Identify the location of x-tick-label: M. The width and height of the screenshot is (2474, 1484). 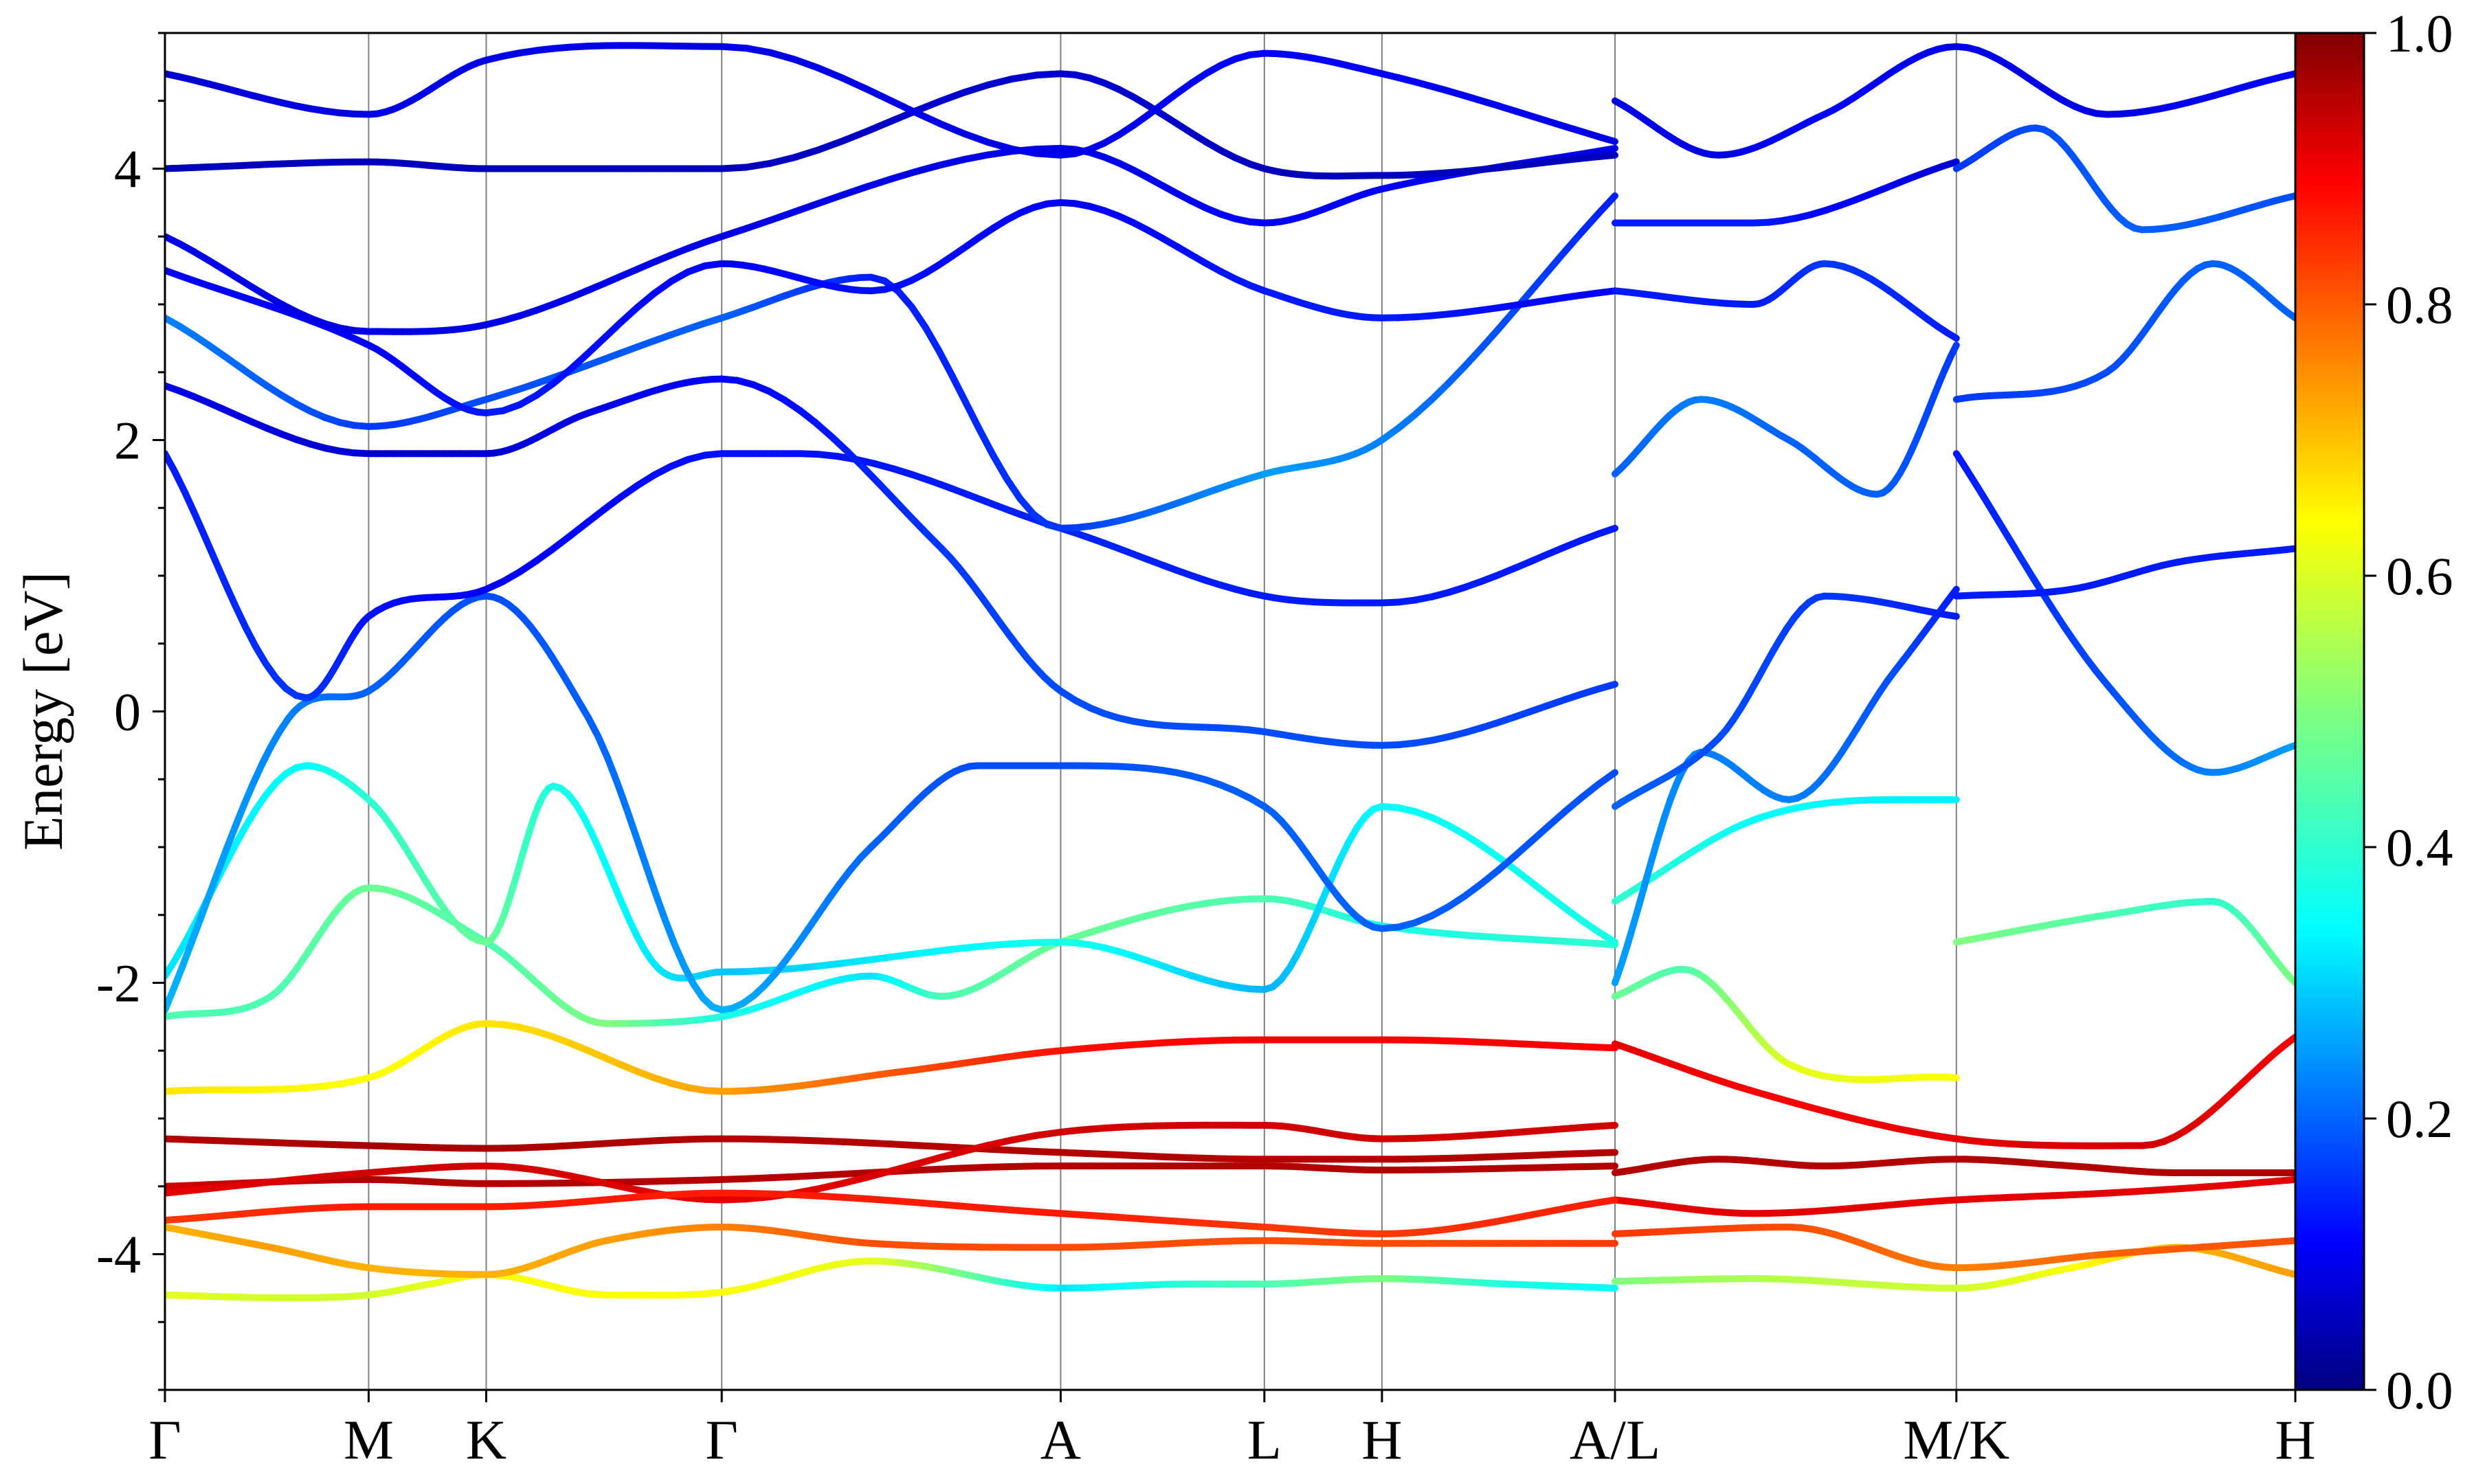
(369, 1439).